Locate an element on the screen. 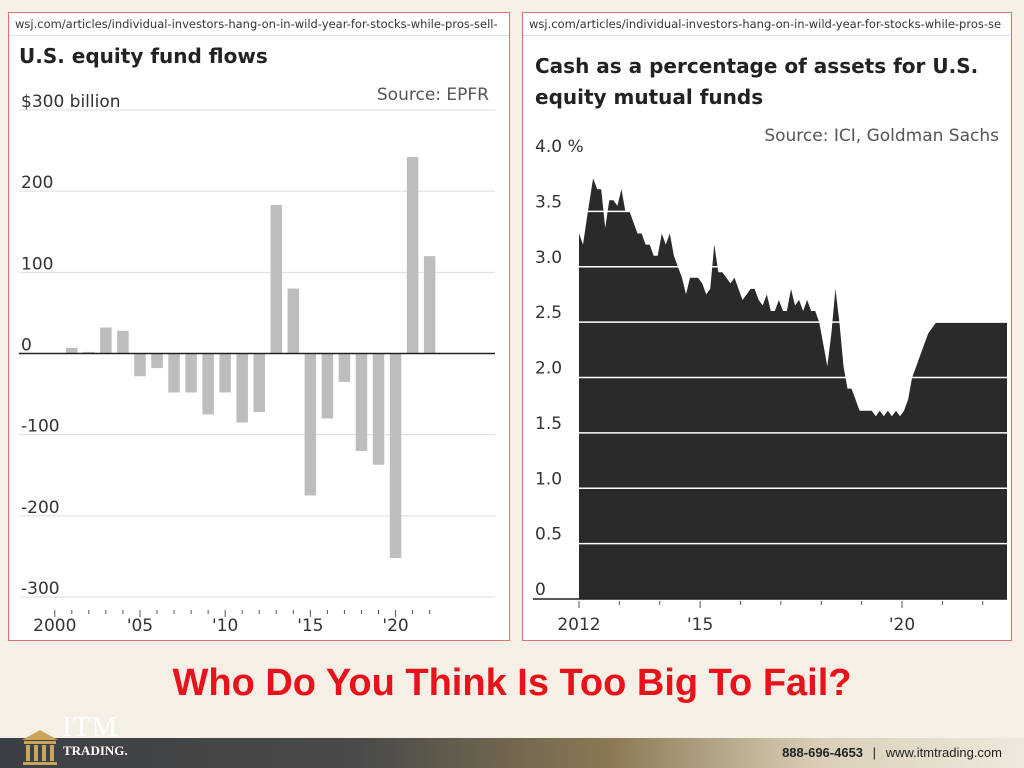  y-tick-label: -100 is located at coordinates (40, 427).